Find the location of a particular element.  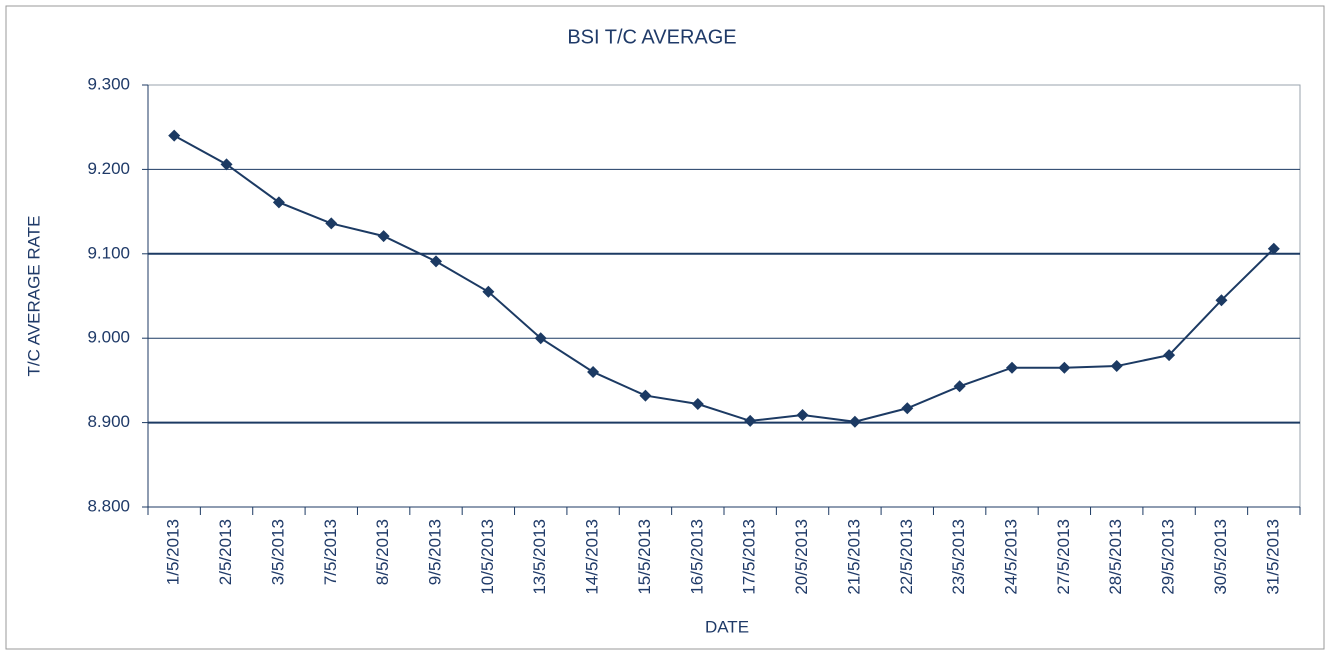

x-tick-label: 10/5/2013 is located at coordinates (487, 557).